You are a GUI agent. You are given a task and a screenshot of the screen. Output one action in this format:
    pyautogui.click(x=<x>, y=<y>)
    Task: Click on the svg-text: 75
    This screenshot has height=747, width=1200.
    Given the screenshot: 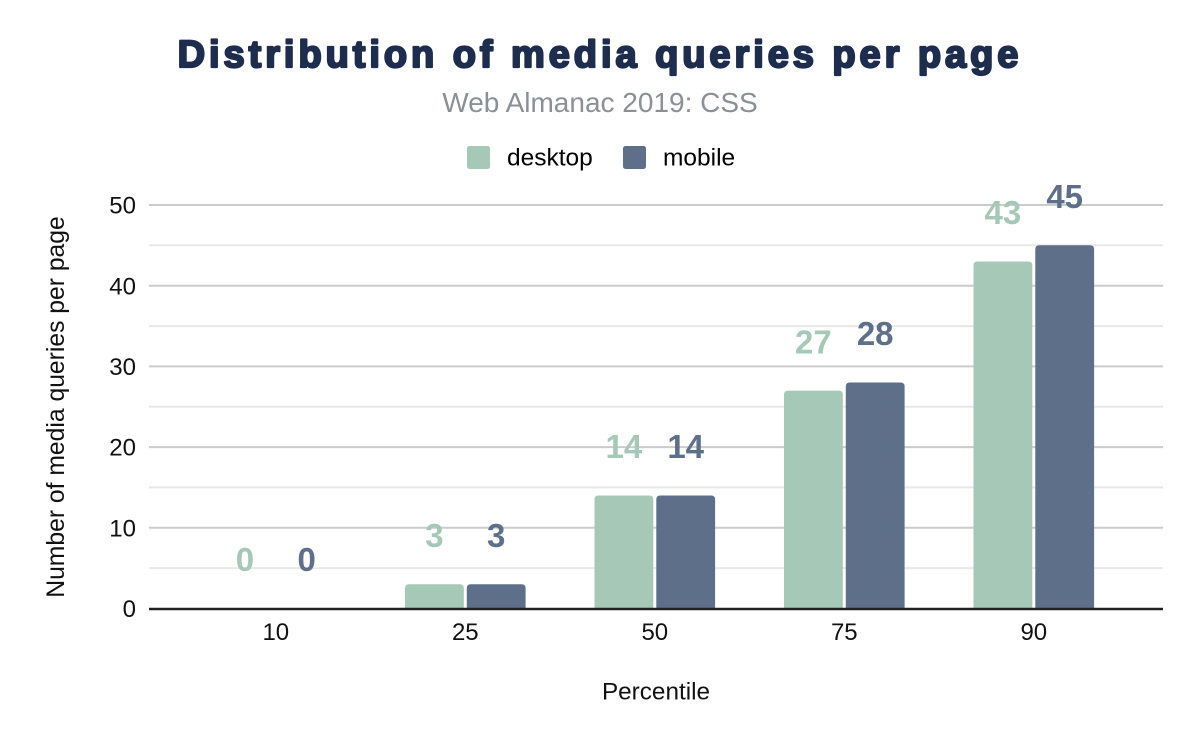 What is the action you would take?
    pyautogui.click(x=844, y=632)
    